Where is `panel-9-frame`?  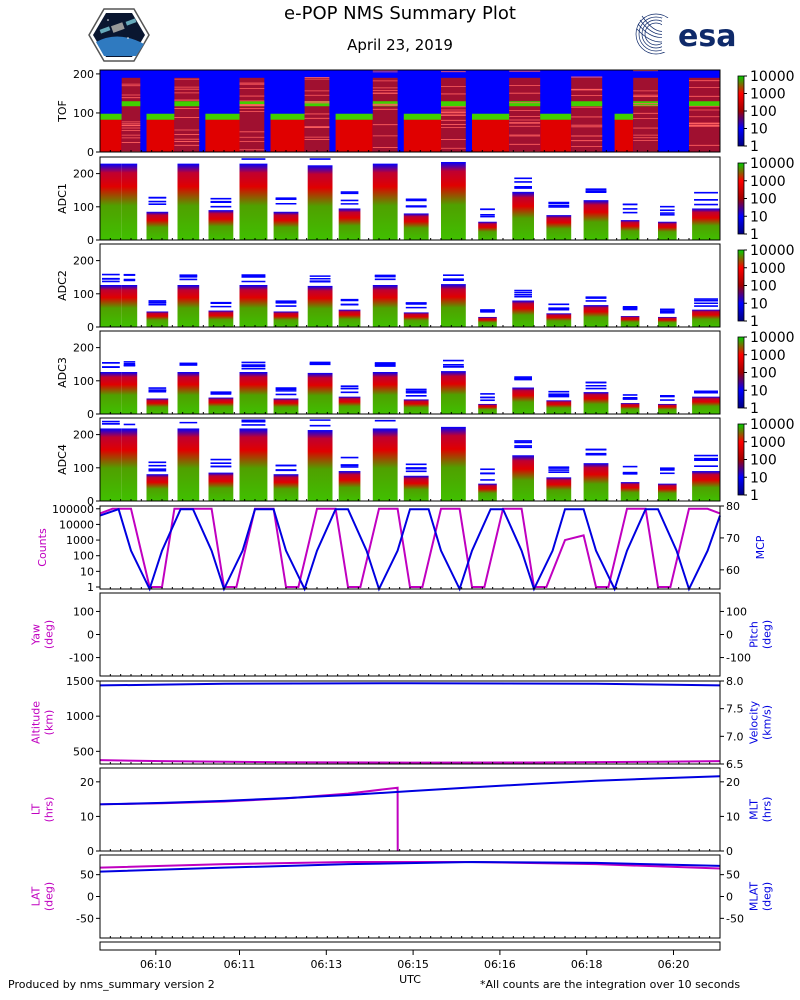 panel-9-frame is located at coordinates (410, 896).